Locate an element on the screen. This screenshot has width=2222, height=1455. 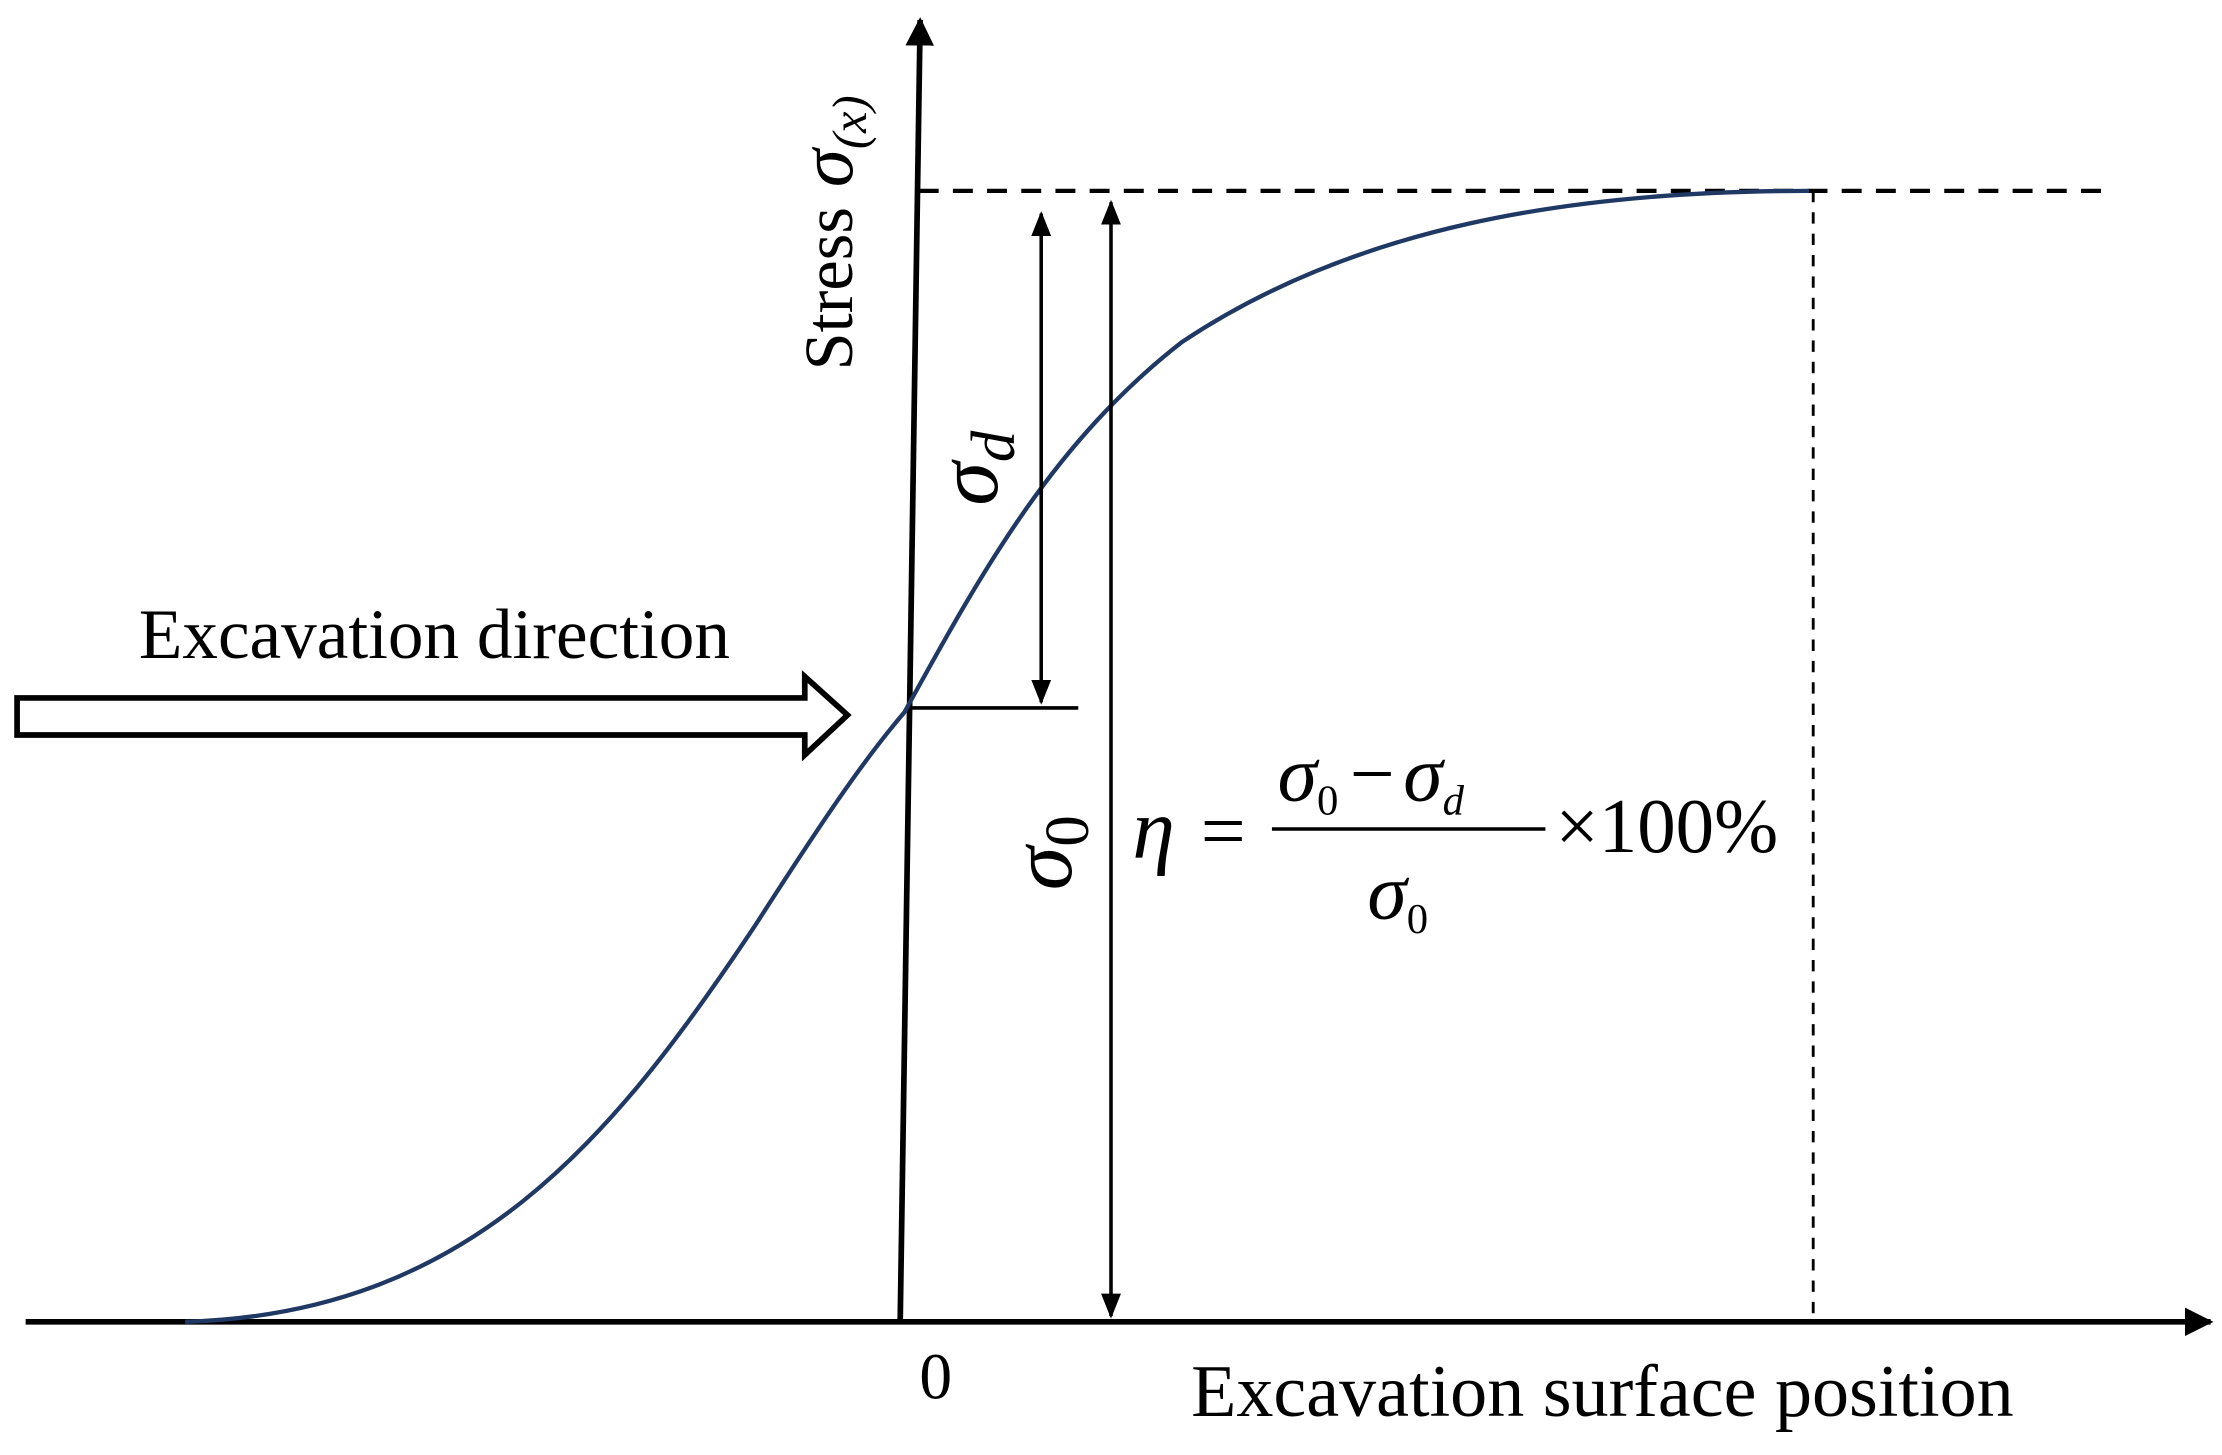
num-a: σ is located at coordinates (1299, 774).